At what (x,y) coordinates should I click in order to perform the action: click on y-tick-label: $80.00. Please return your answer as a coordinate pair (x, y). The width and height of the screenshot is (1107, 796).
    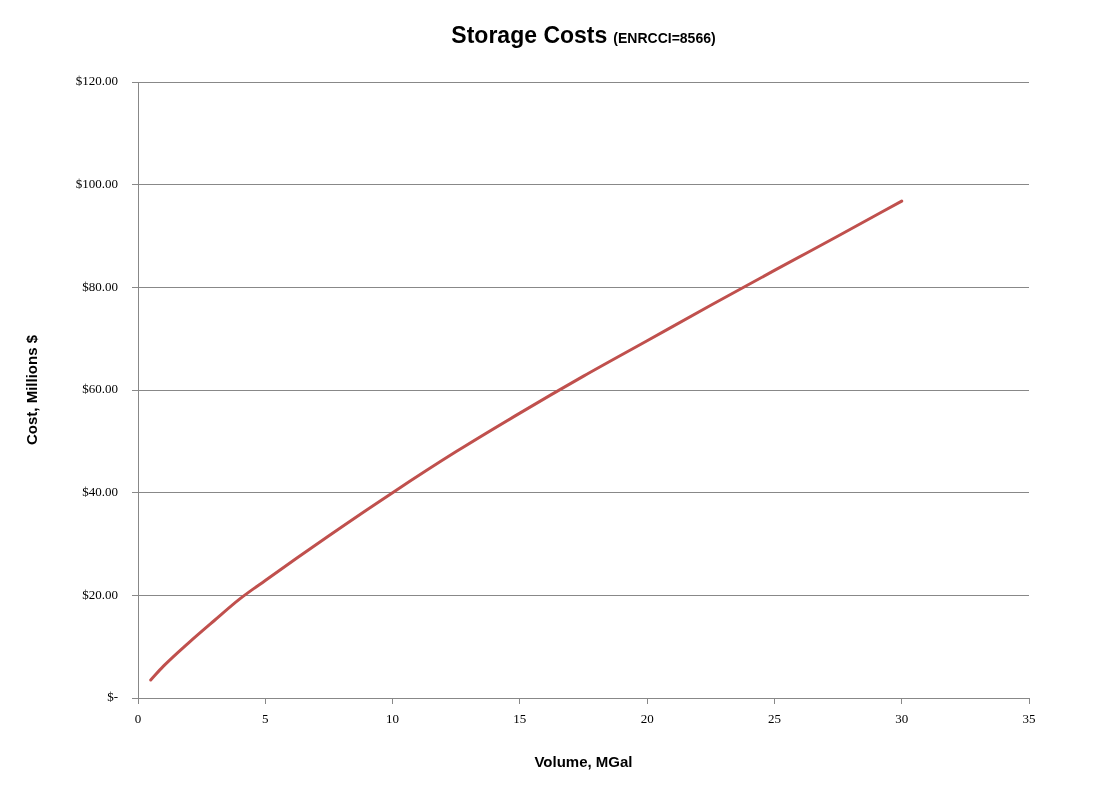
    Looking at the image, I should click on (100, 286).